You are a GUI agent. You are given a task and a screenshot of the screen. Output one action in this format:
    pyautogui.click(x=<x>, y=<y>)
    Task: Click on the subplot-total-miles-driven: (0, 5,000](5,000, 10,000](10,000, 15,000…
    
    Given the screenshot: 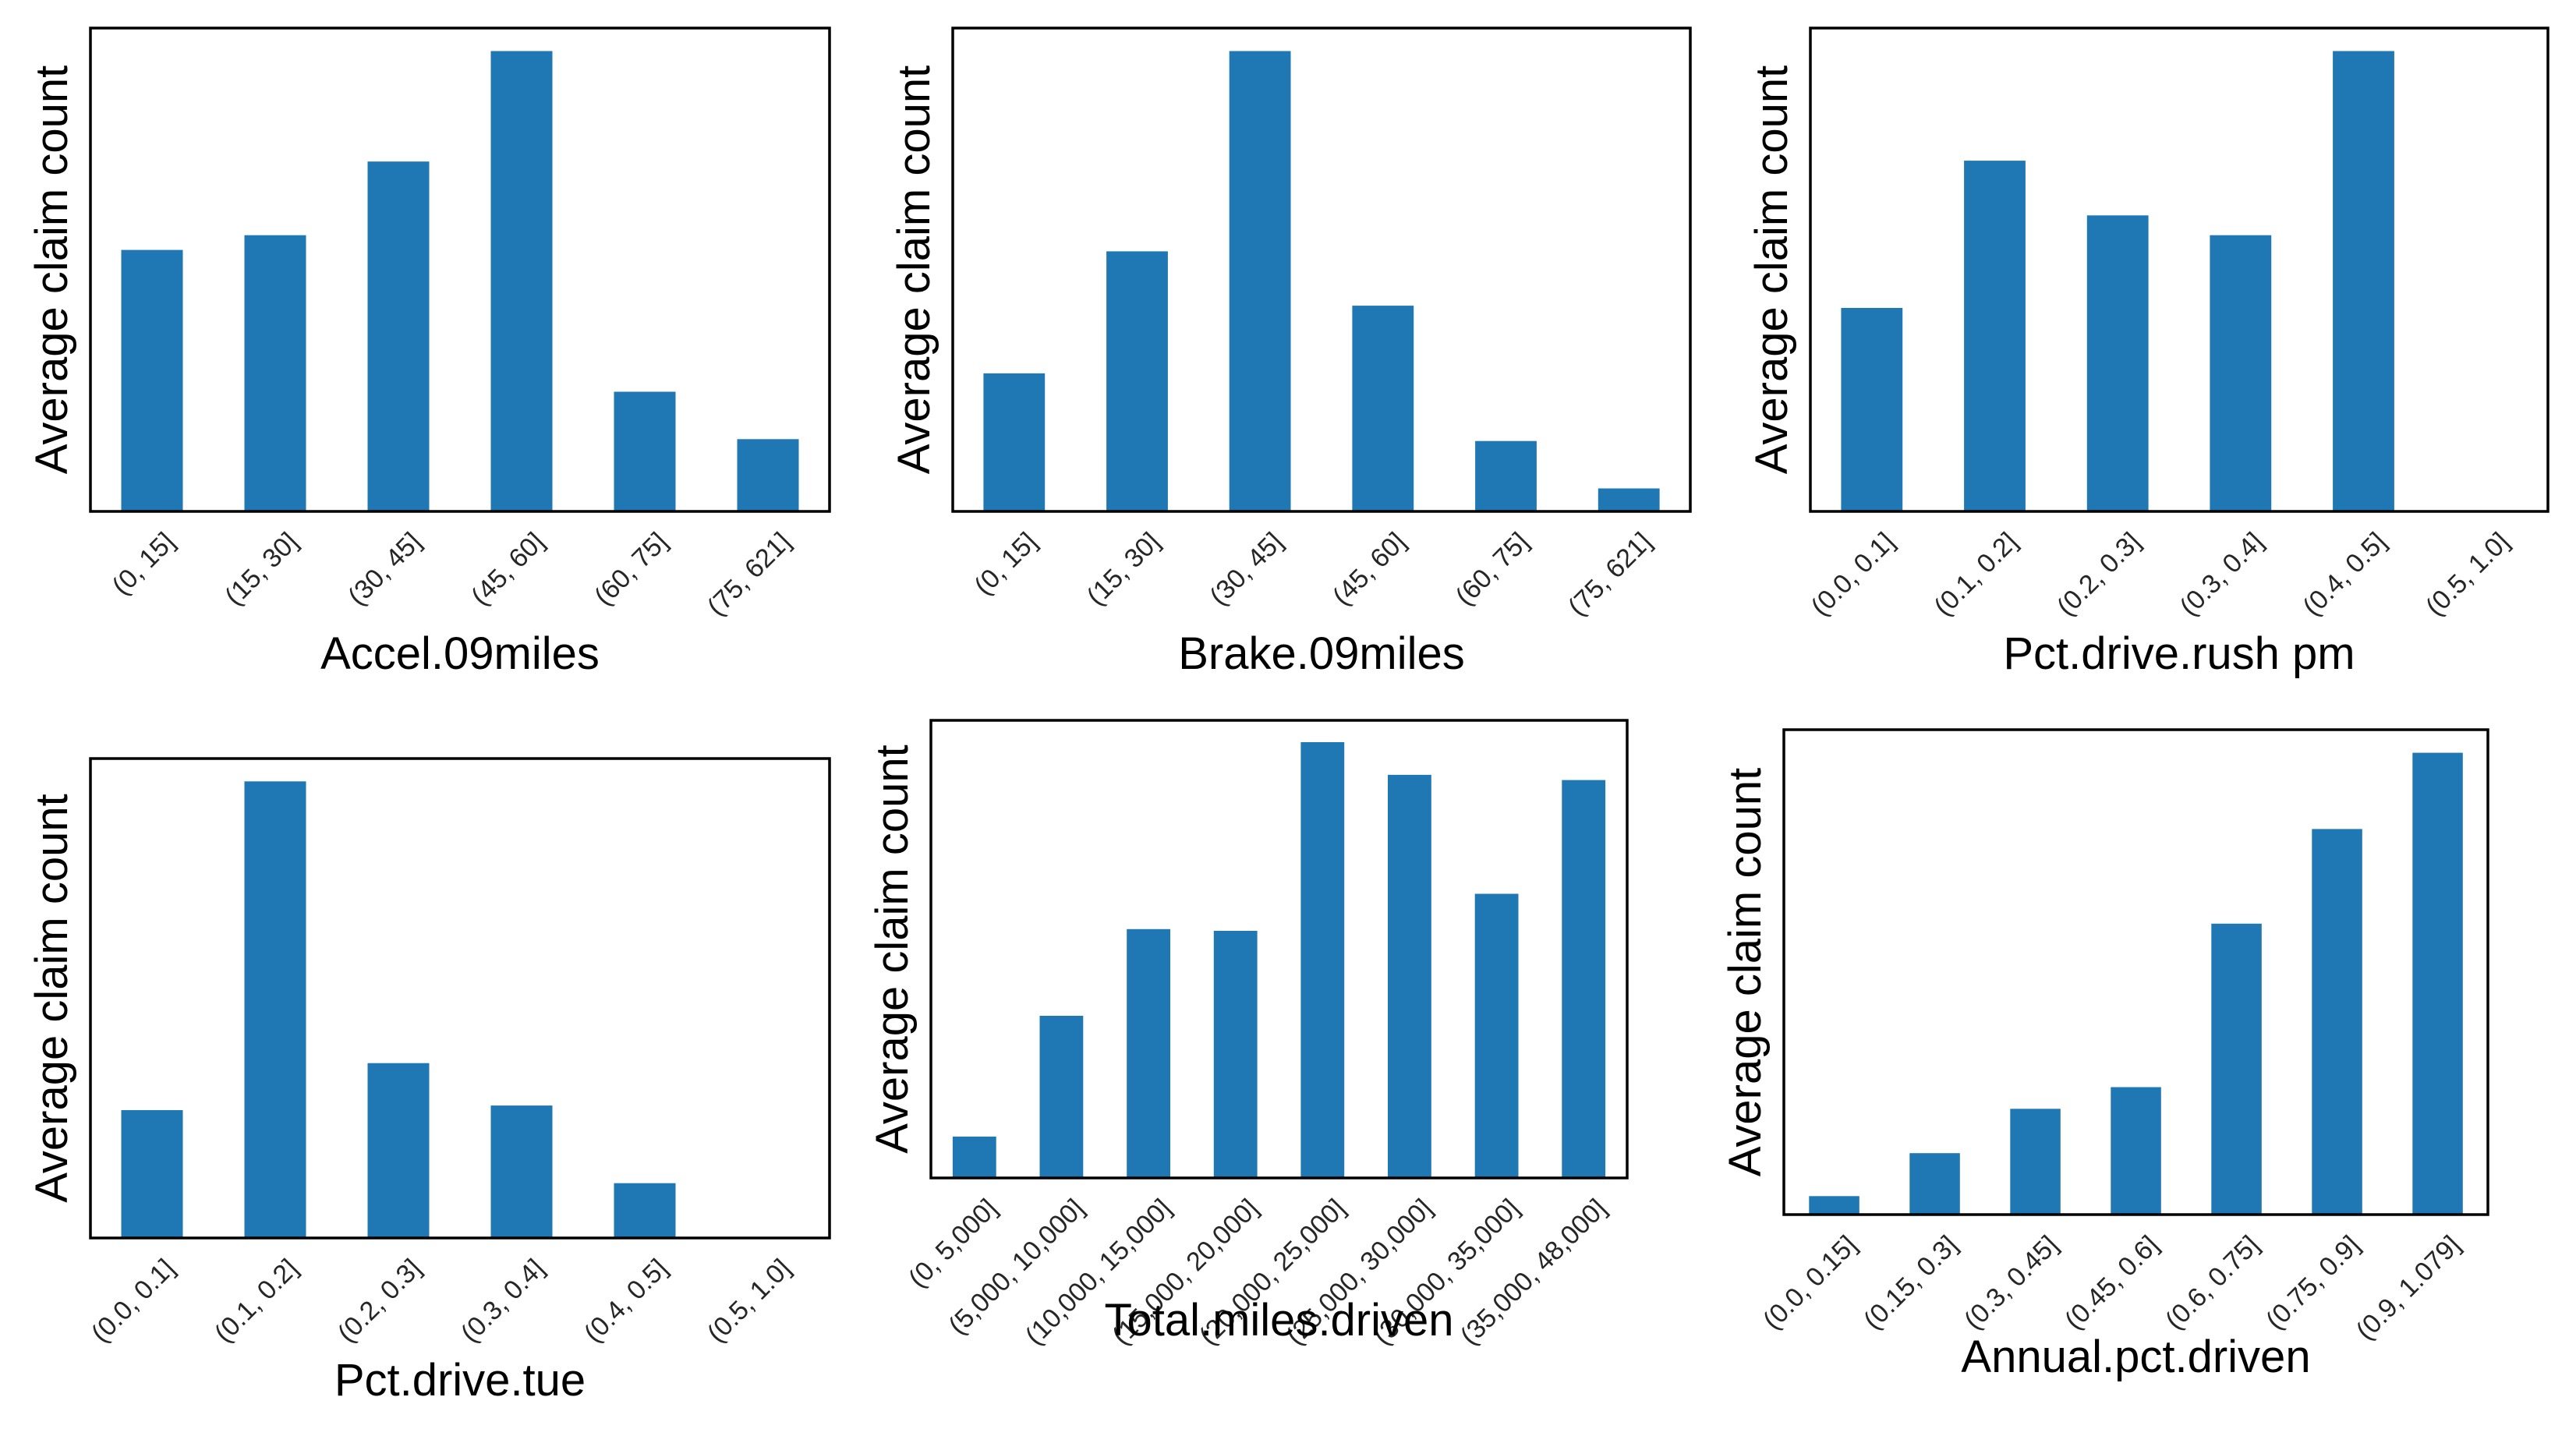 What is the action you would take?
    pyautogui.click(x=1248, y=1035)
    